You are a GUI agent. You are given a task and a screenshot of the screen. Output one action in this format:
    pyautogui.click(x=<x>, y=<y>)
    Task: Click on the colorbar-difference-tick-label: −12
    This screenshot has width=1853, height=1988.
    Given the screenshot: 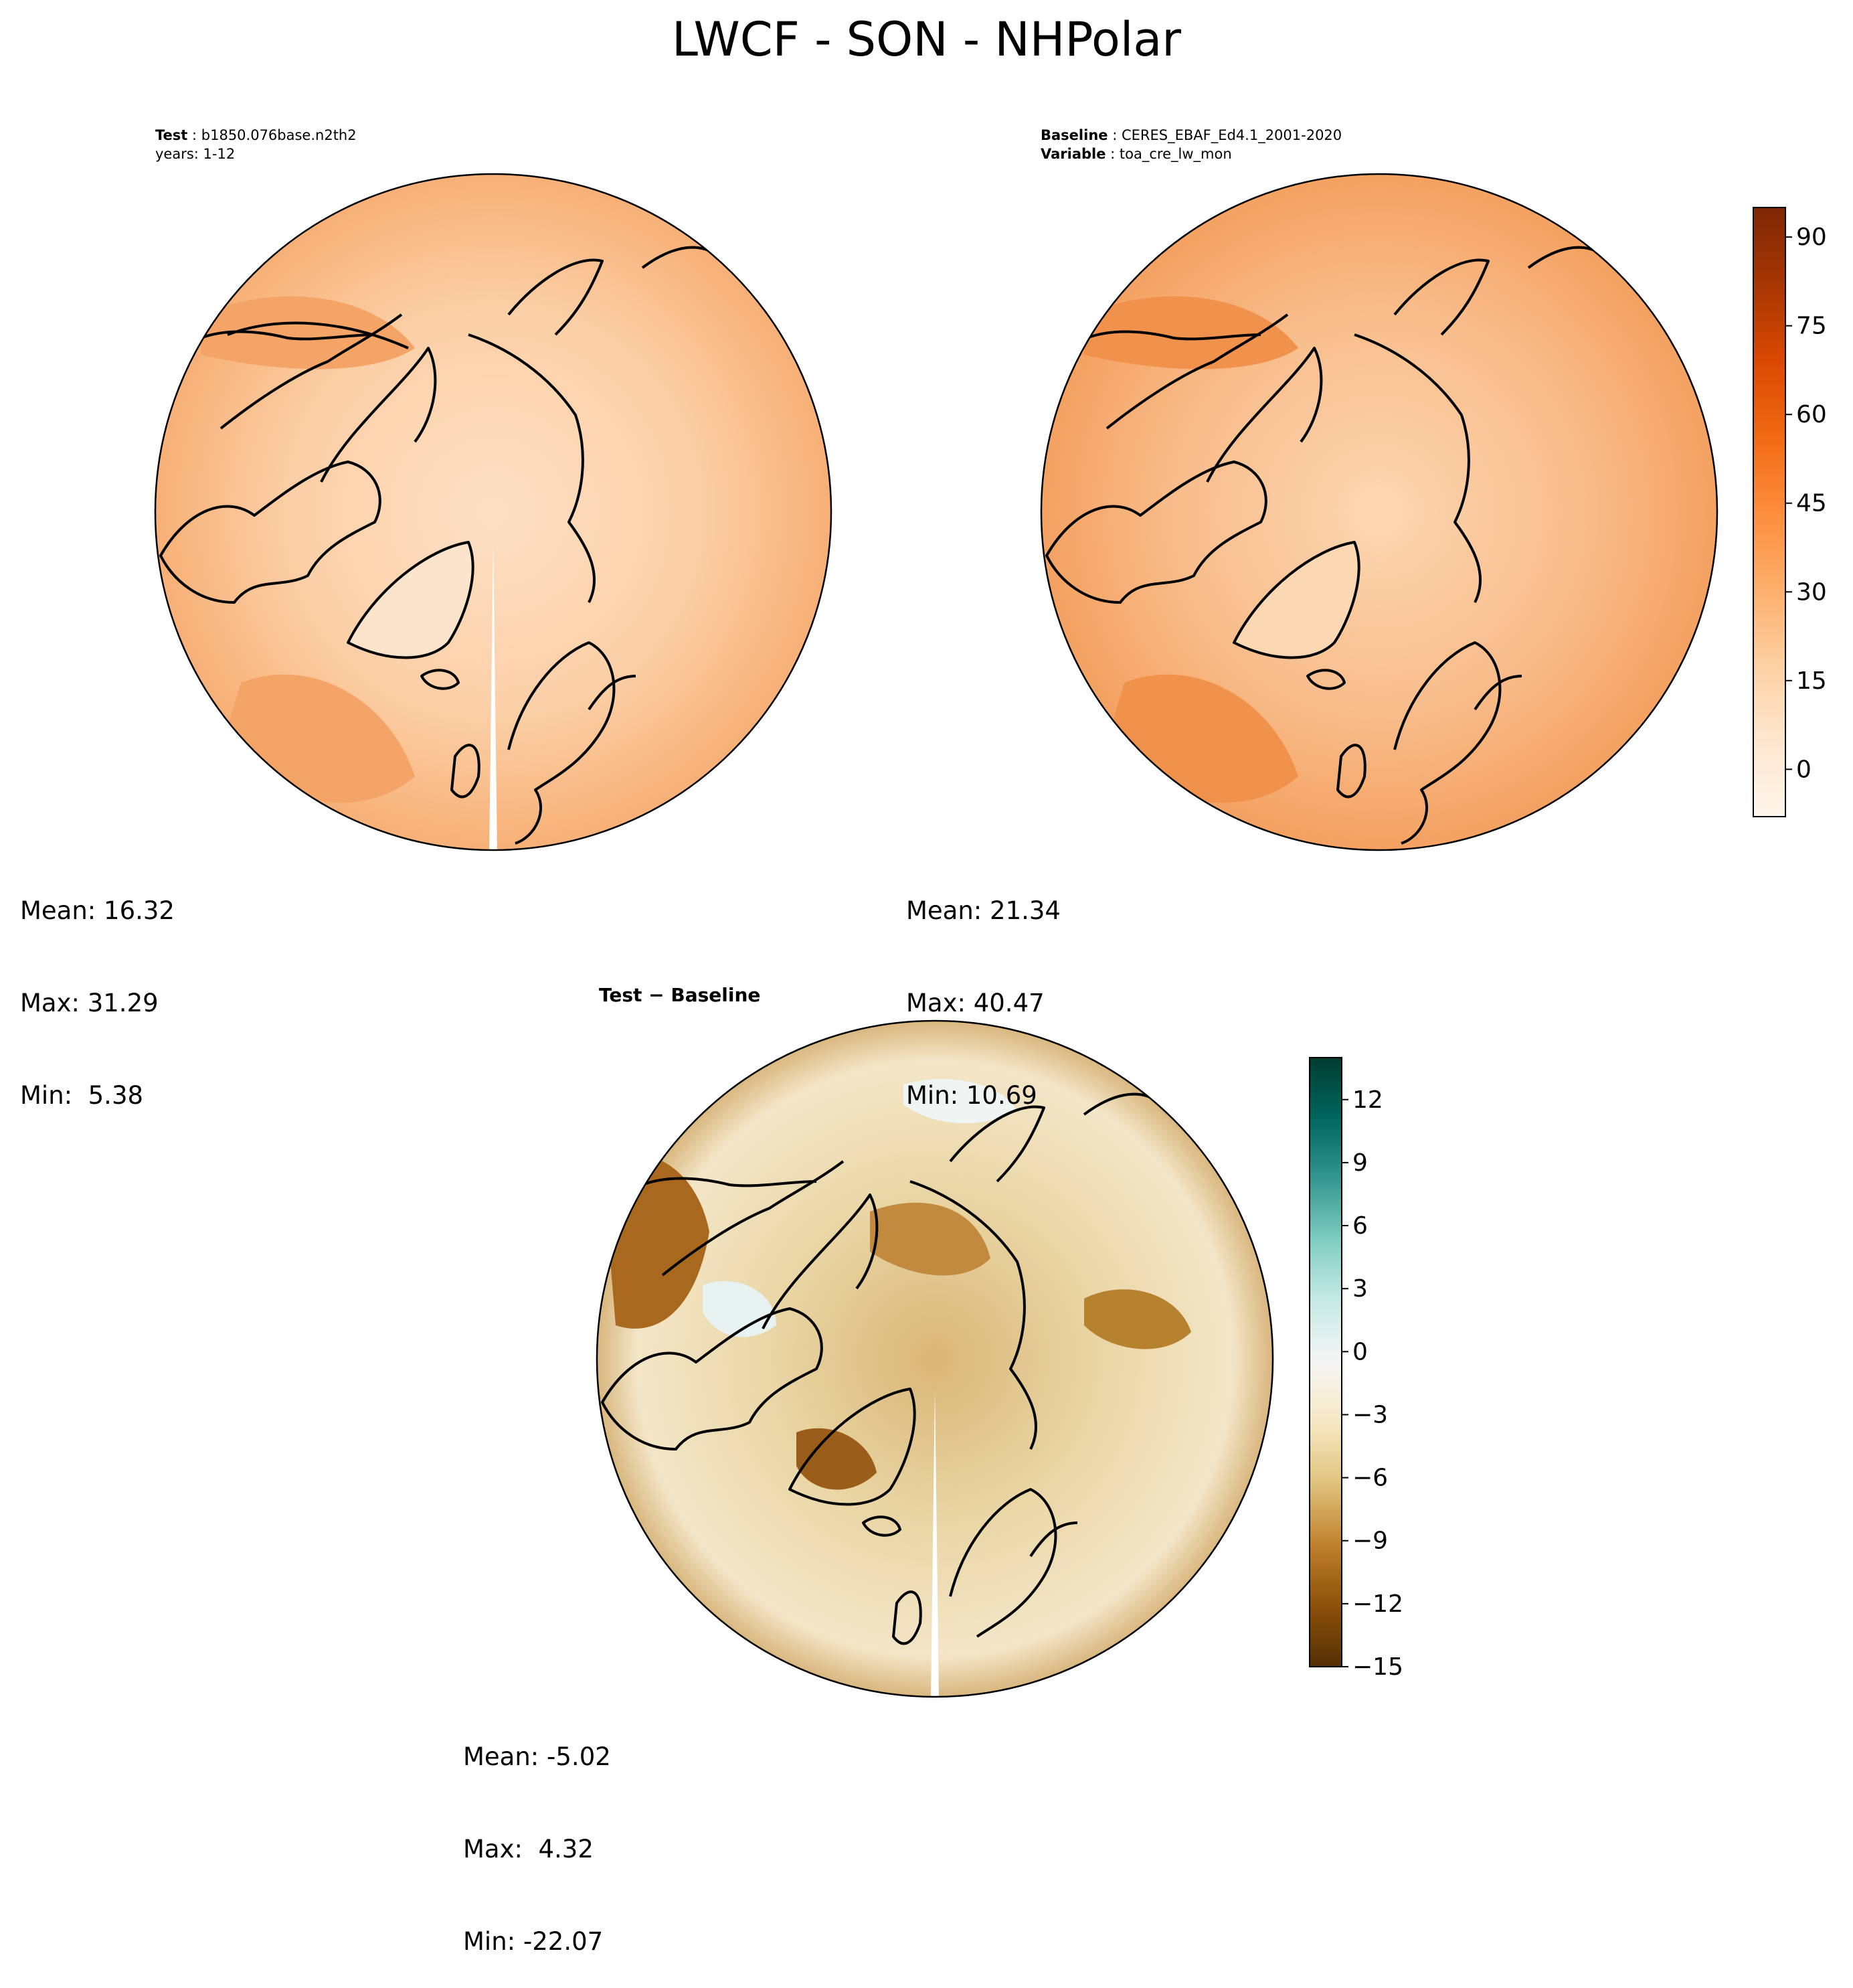 What is the action you would take?
    pyautogui.click(x=1377, y=1604)
    